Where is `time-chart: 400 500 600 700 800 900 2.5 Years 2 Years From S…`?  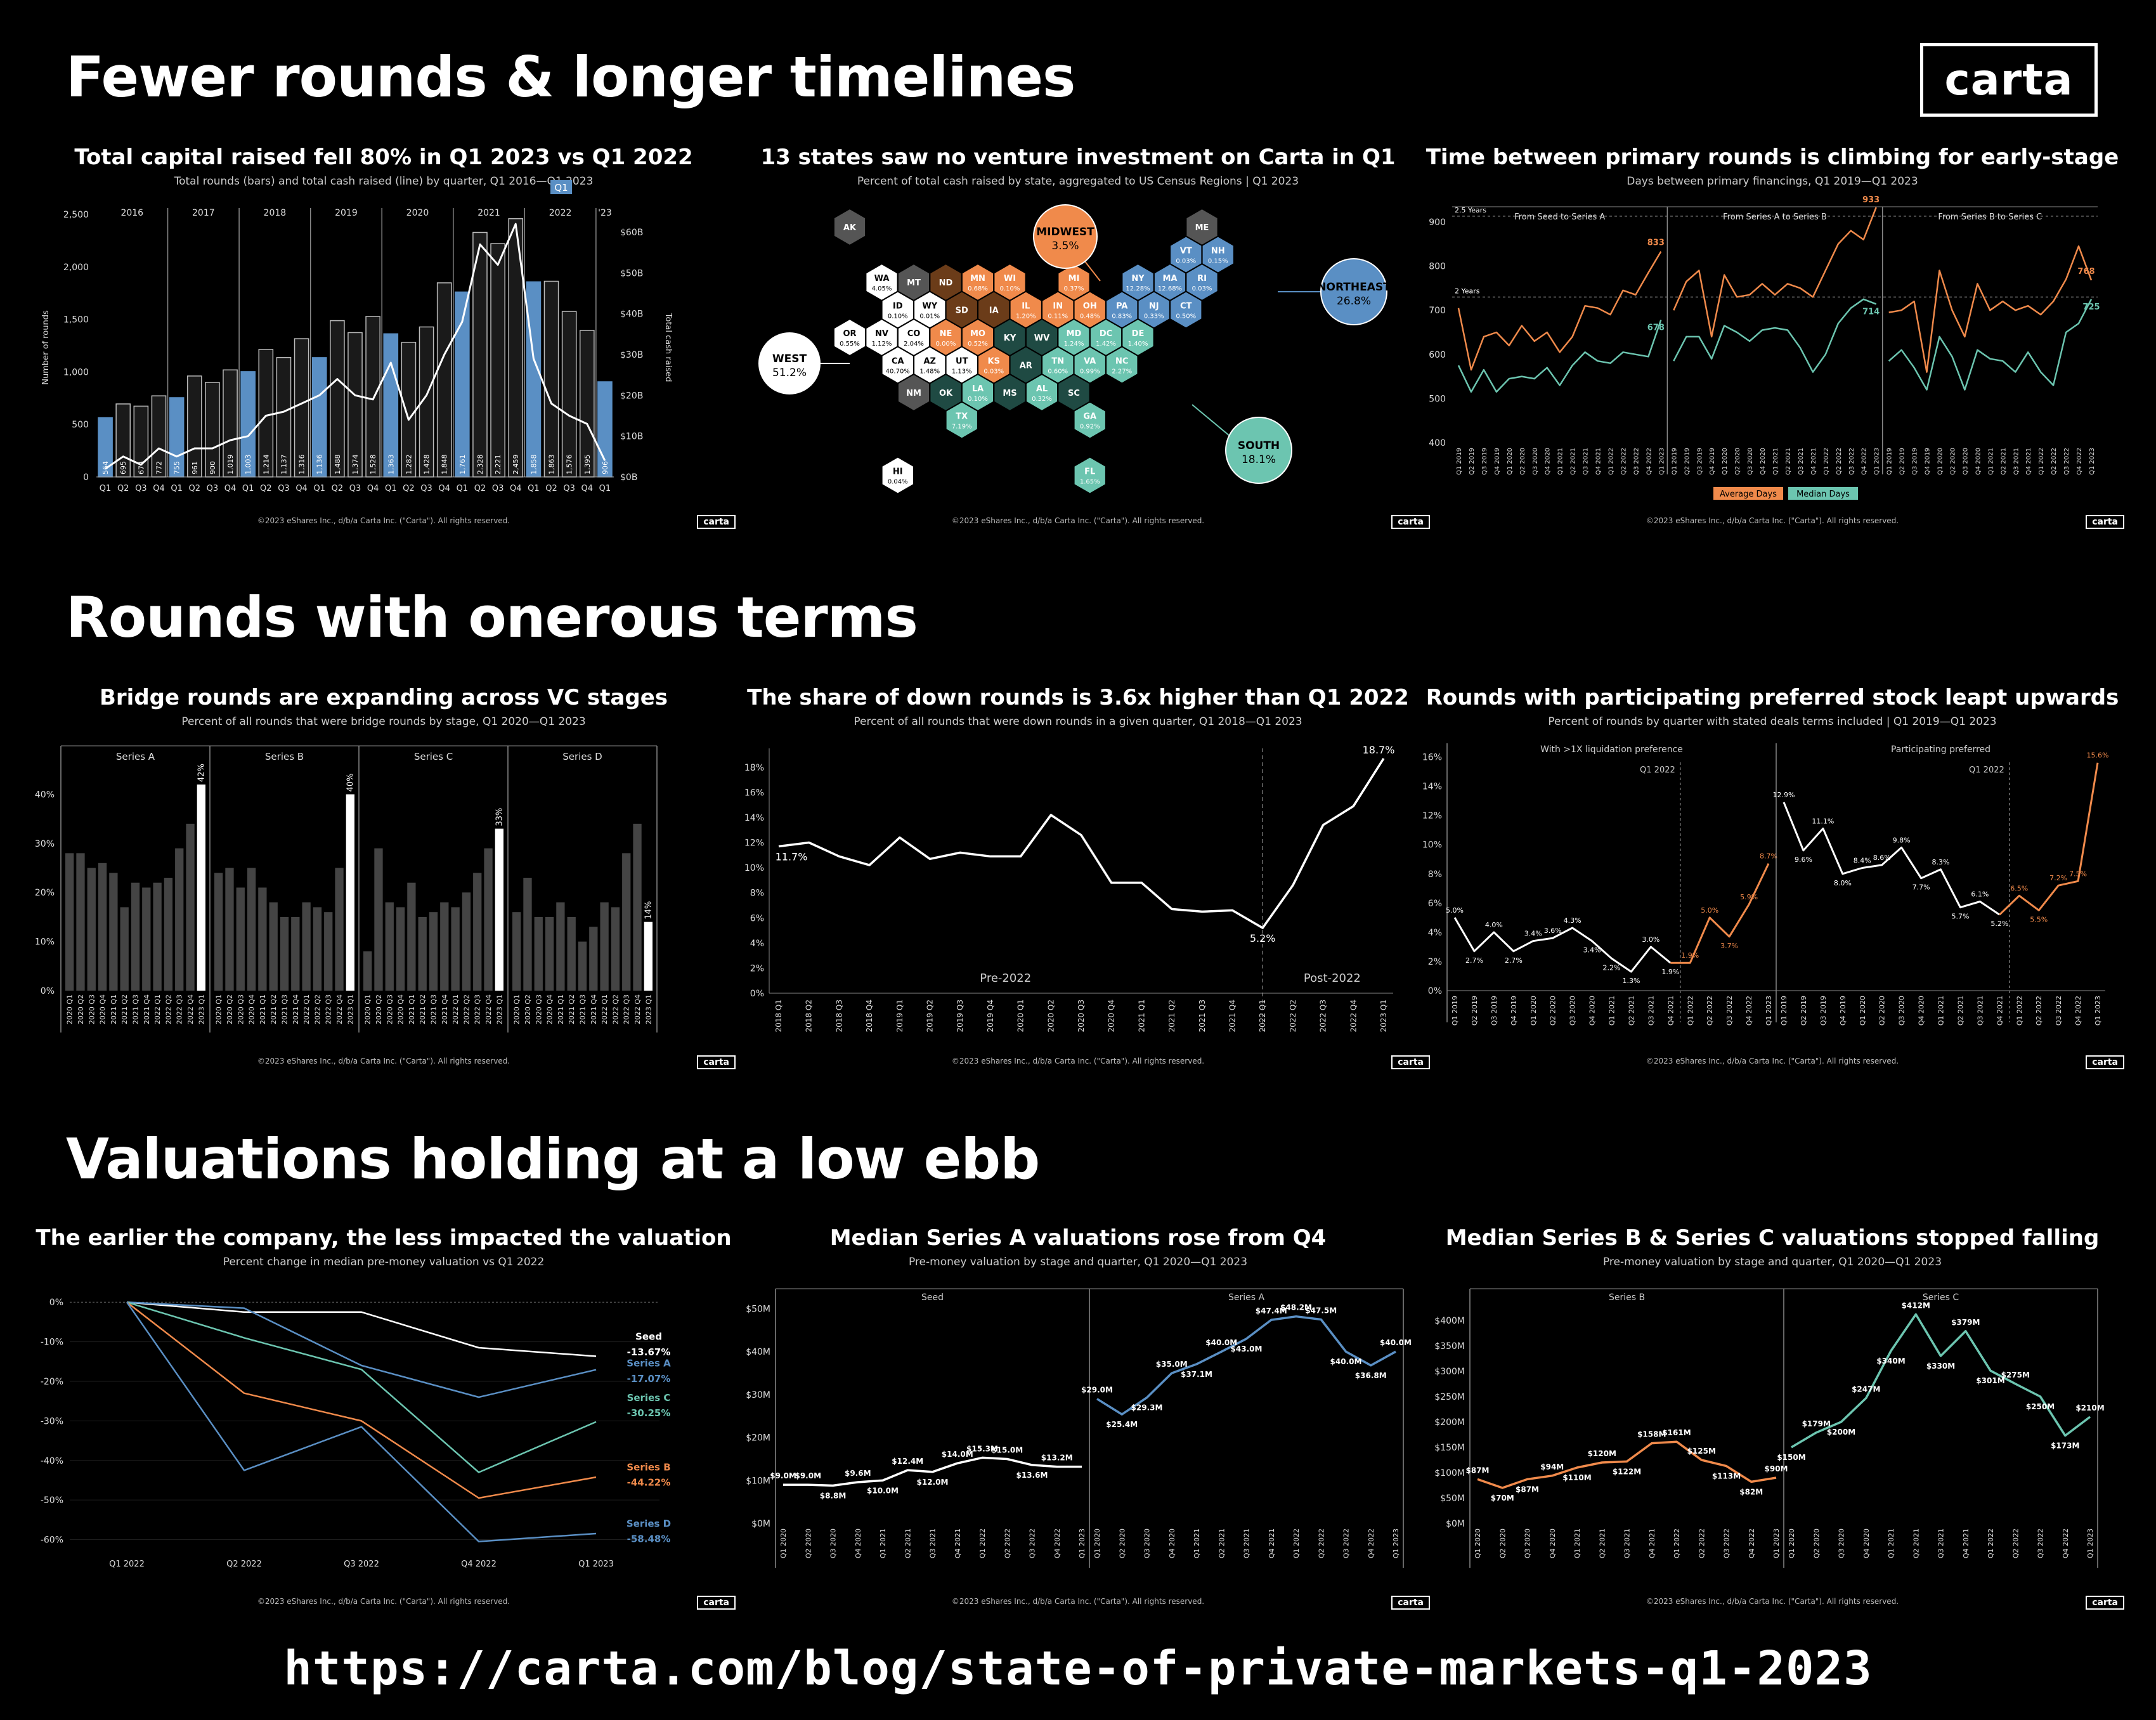
time-chart: 400 500 600 700 800 900 2.5 Years 2 Years From S… is located at coordinates (1764, 347).